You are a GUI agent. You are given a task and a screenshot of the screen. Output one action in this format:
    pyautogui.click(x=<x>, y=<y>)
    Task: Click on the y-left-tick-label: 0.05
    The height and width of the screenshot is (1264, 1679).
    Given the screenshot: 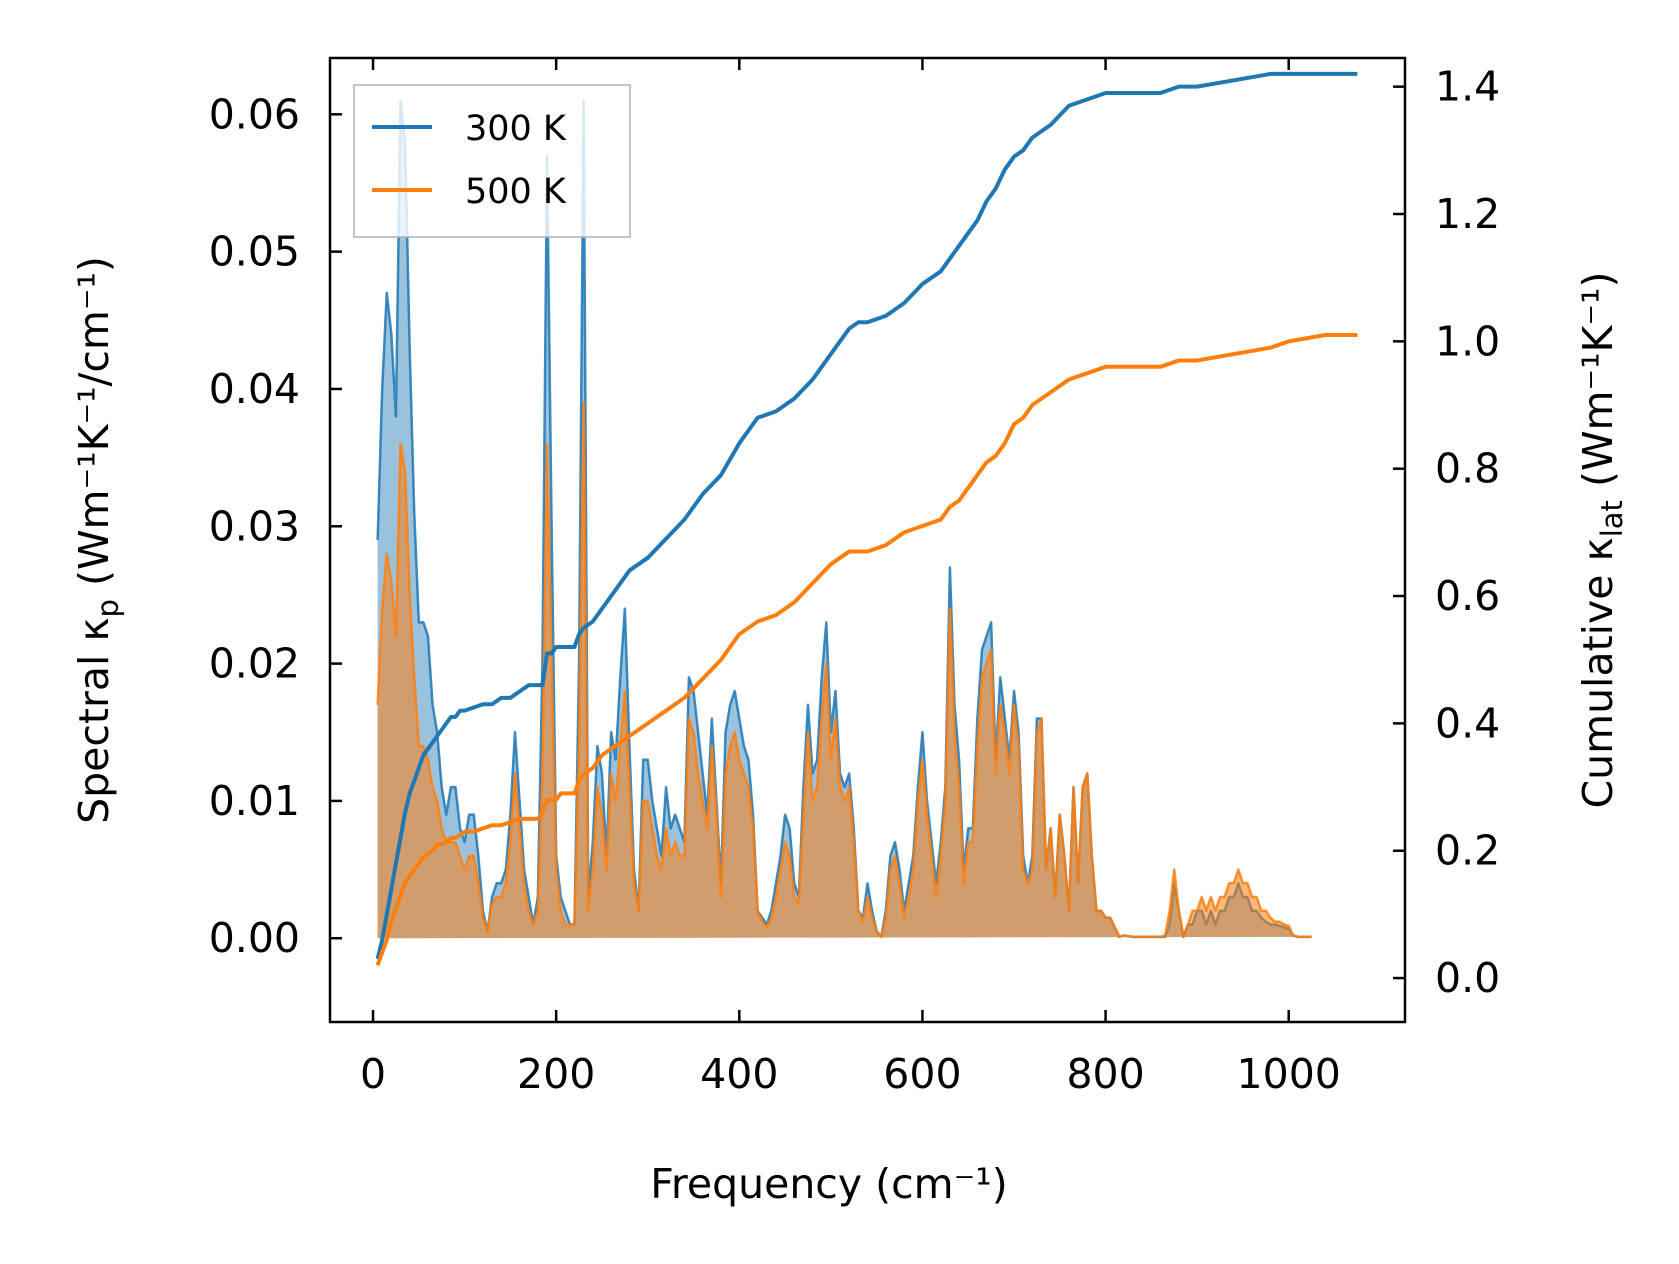 What is the action you would take?
    pyautogui.click(x=254, y=252)
    